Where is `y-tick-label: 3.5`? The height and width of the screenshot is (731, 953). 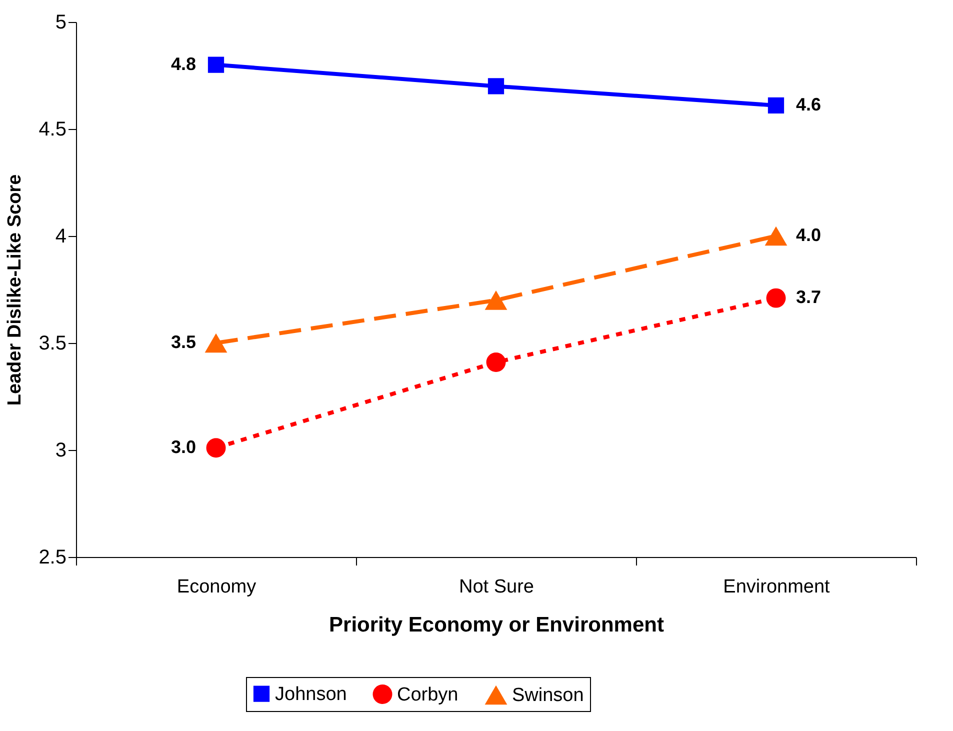 y-tick-label: 3.5 is located at coordinates (52, 343).